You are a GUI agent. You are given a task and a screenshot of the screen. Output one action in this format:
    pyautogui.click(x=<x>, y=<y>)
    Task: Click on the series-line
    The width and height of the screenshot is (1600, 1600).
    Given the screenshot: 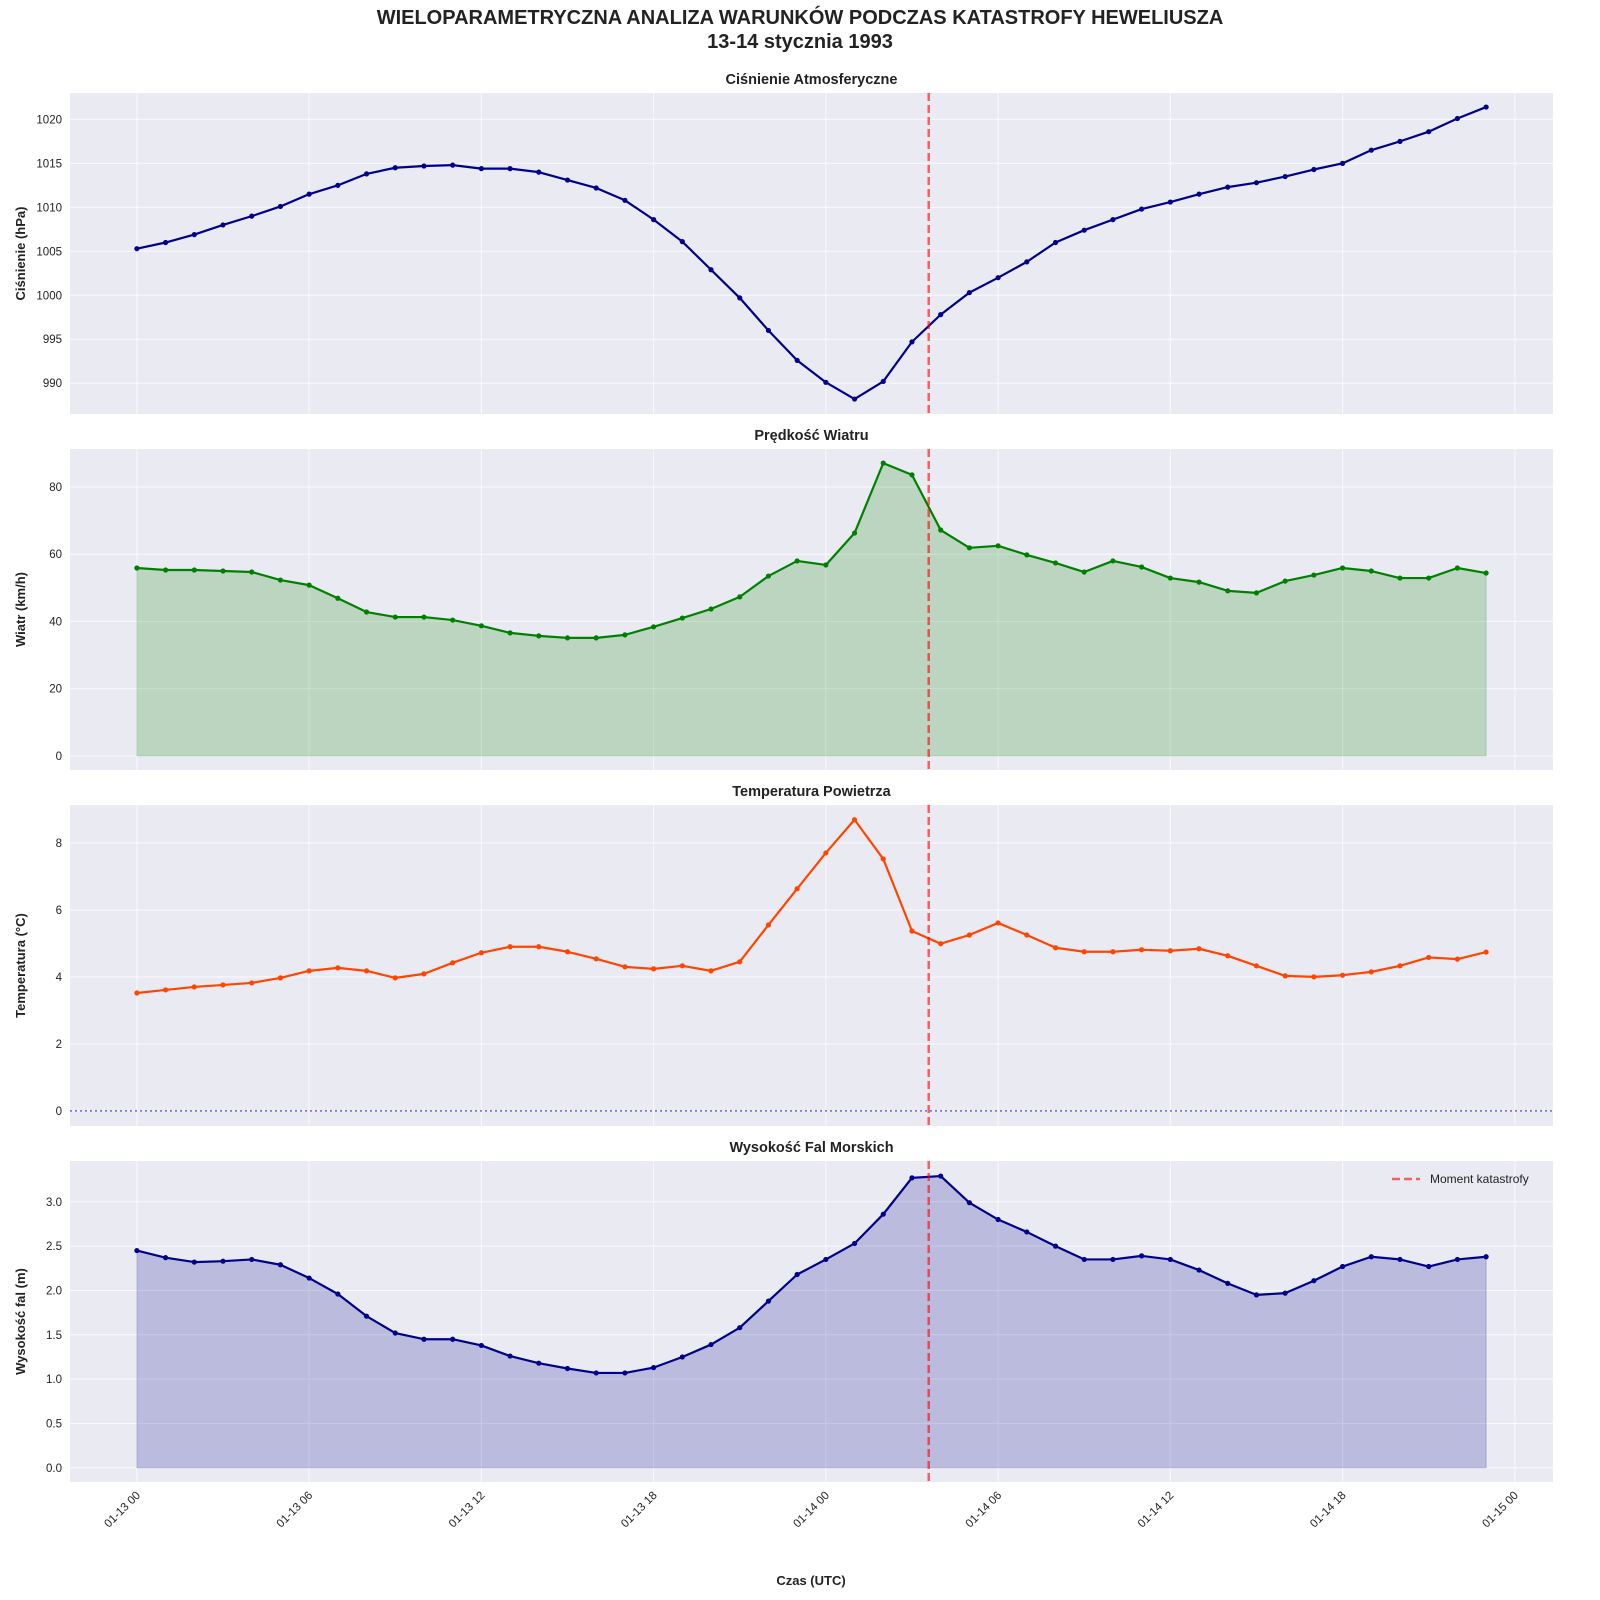 What is the action you would take?
    pyautogui.click(x=811, y=1274)
    